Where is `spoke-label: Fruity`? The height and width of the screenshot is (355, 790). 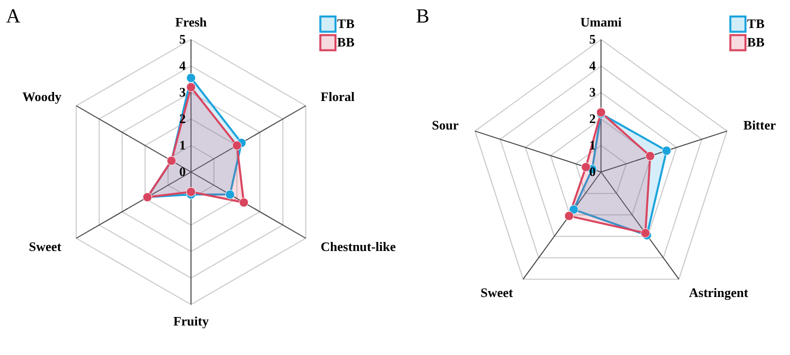 spoke-label: Fruity is located at coordinates (191, 321).